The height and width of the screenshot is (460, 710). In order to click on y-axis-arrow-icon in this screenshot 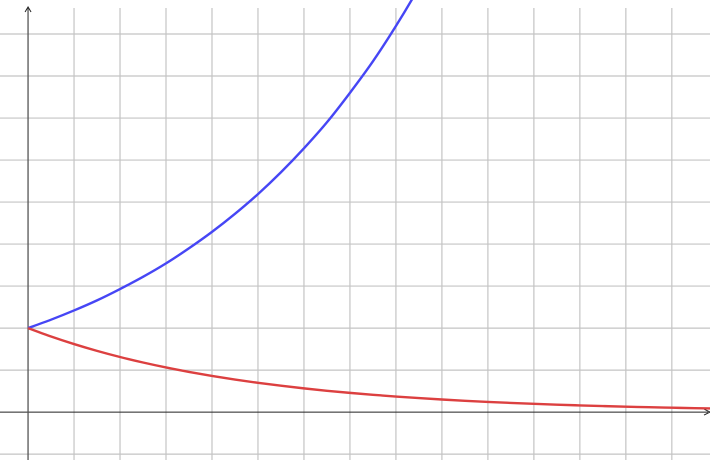, I will do `click(28, 9)`.